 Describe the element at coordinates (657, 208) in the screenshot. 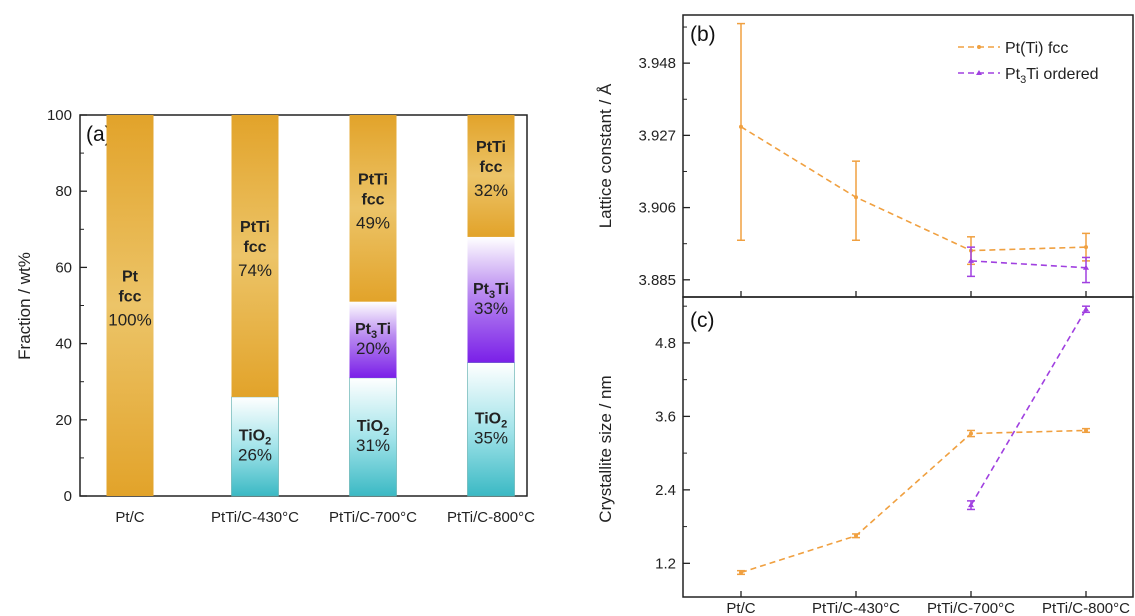

I see `y-tick-label: 3.906` at that location.